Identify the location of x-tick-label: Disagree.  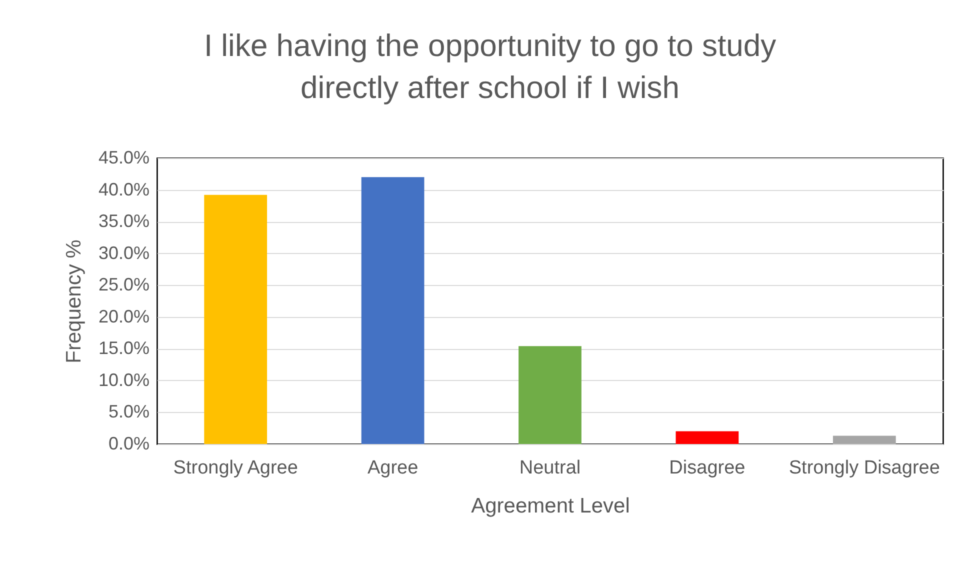
(707, 468).